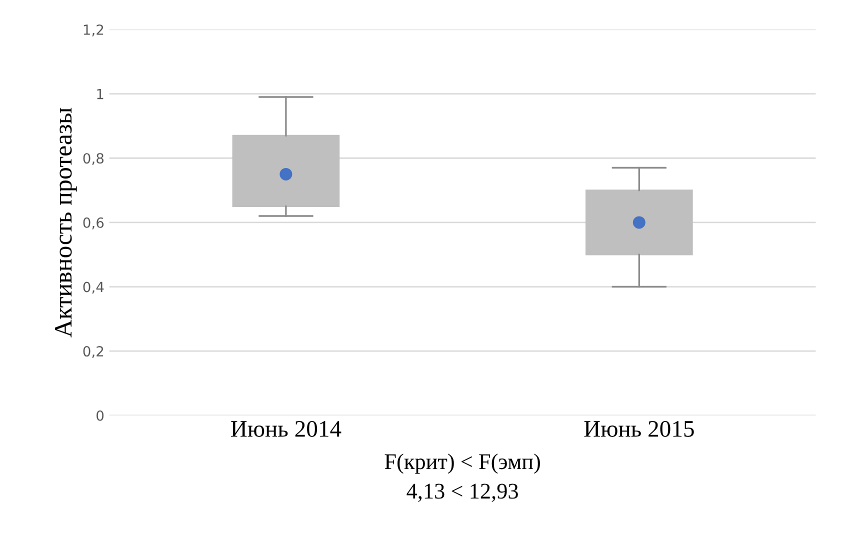  What do you see at coordinates (93, 288) in the screenshot?
I see `y-tick-label: 0,4` at bounding box center [93, 288].